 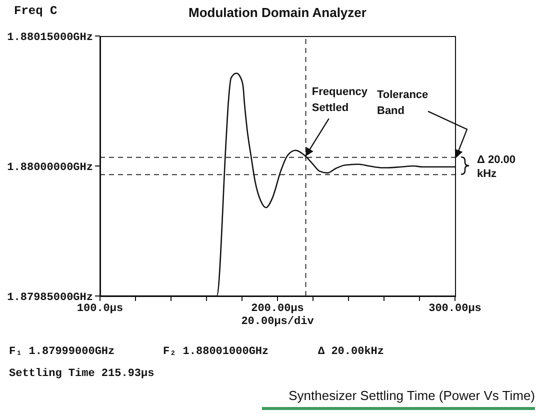 I want to click on text: Settling Time 215.93µs, so click(x=81, y=375).